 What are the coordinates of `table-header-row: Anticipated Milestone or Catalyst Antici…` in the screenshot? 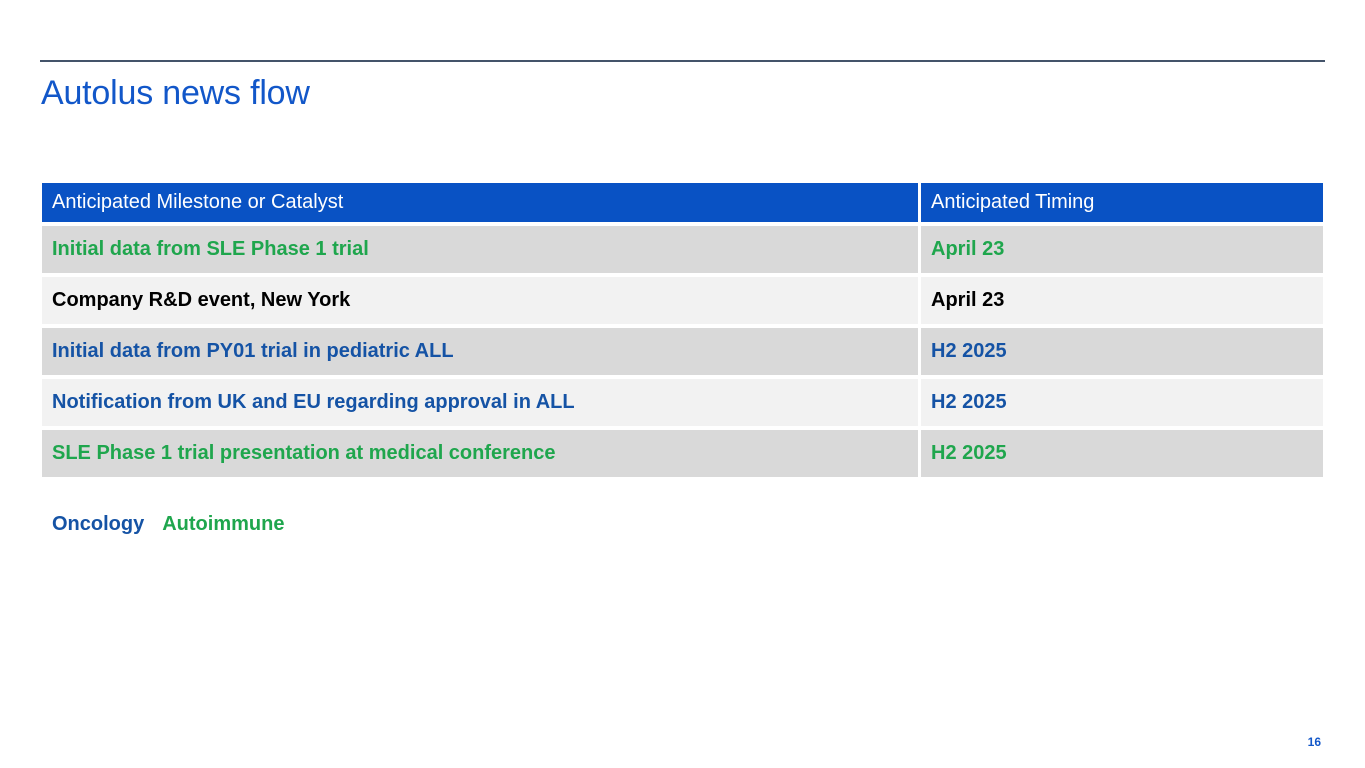 It's located at (682, 202).